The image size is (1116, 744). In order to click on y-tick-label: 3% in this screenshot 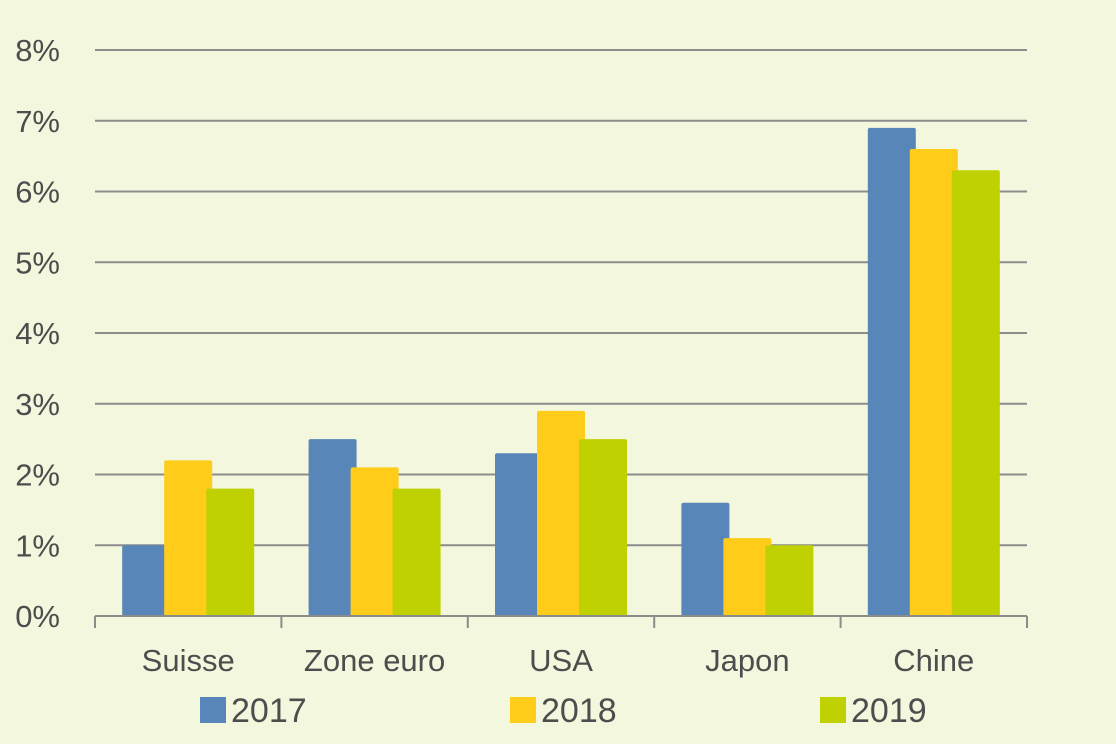, I will do `click(37, 404)`.